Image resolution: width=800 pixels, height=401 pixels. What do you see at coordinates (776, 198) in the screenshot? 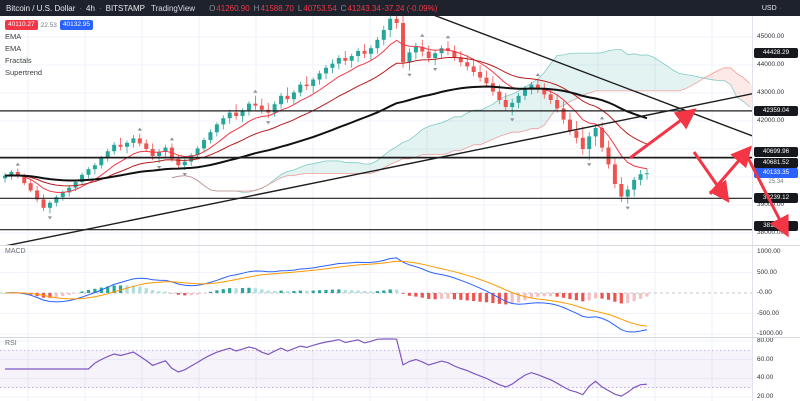
I see `axis-price-badge: 39239.12` at bounding box center [776, 198].